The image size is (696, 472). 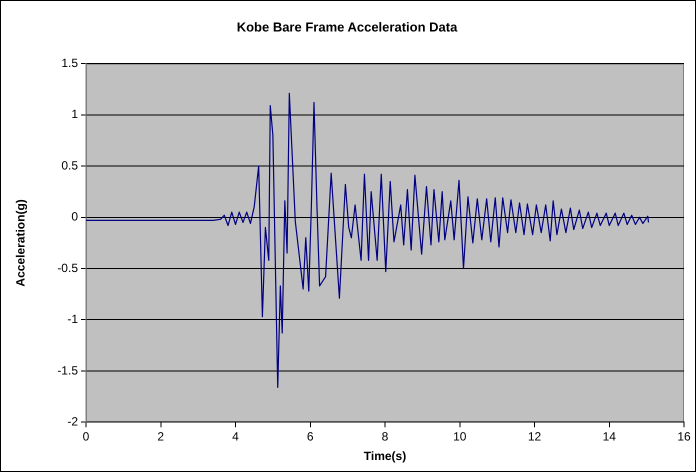 I want to click on y-tick-label: -1, so click(x=72, y=319).